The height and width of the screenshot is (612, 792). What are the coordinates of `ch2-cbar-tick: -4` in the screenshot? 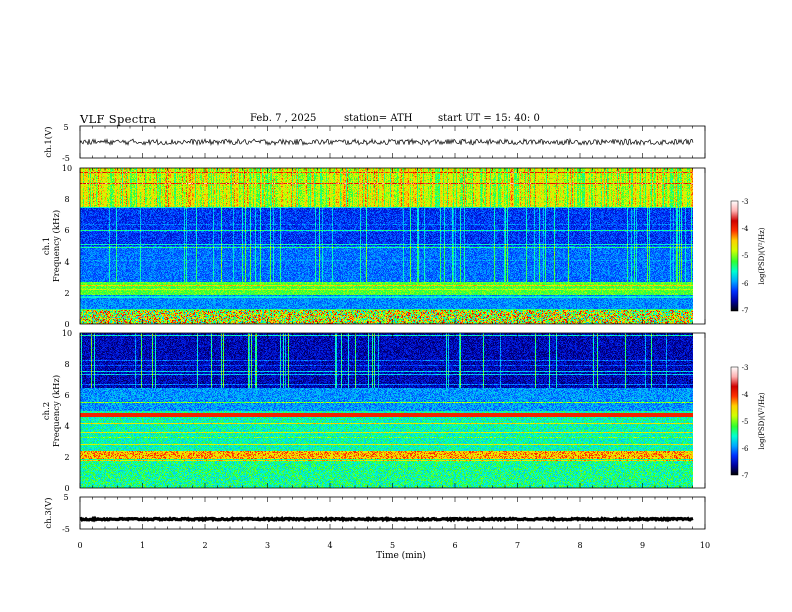 It's located at (745, 395).